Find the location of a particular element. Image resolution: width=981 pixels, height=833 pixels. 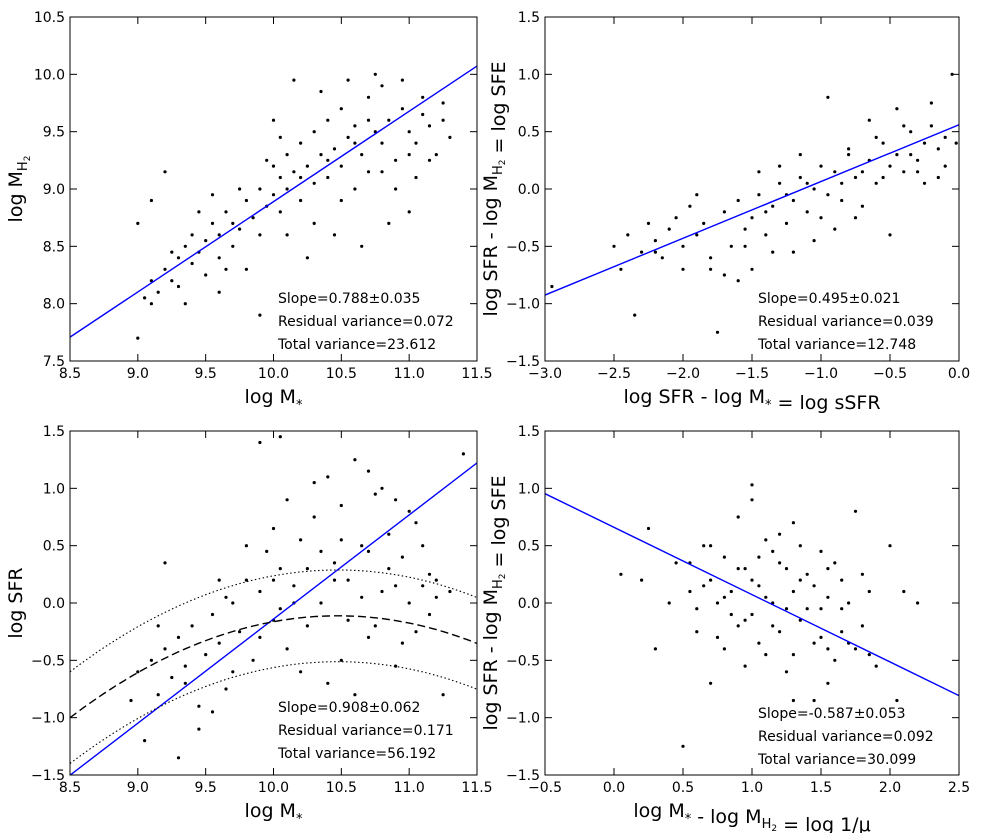

stat-annotation: Residual variance=0.072 is located at coordinates (366, 322).